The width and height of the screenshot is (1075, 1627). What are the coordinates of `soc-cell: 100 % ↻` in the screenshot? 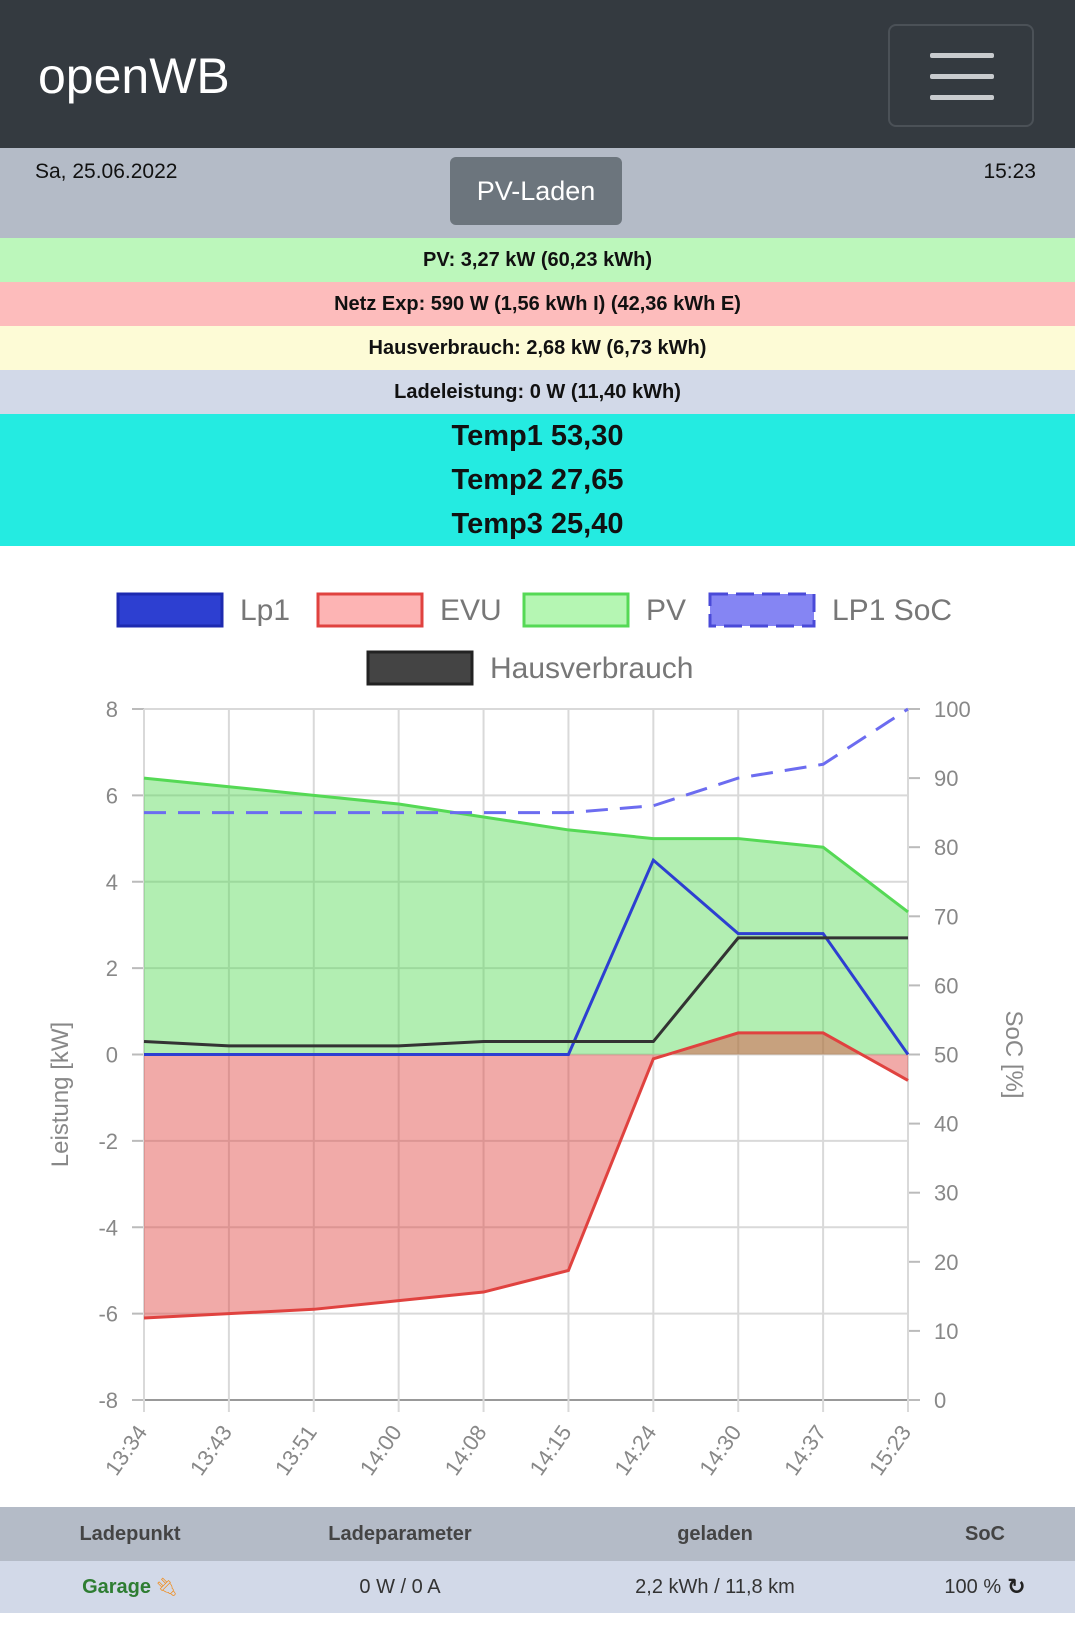 It's located at (985, 1587).